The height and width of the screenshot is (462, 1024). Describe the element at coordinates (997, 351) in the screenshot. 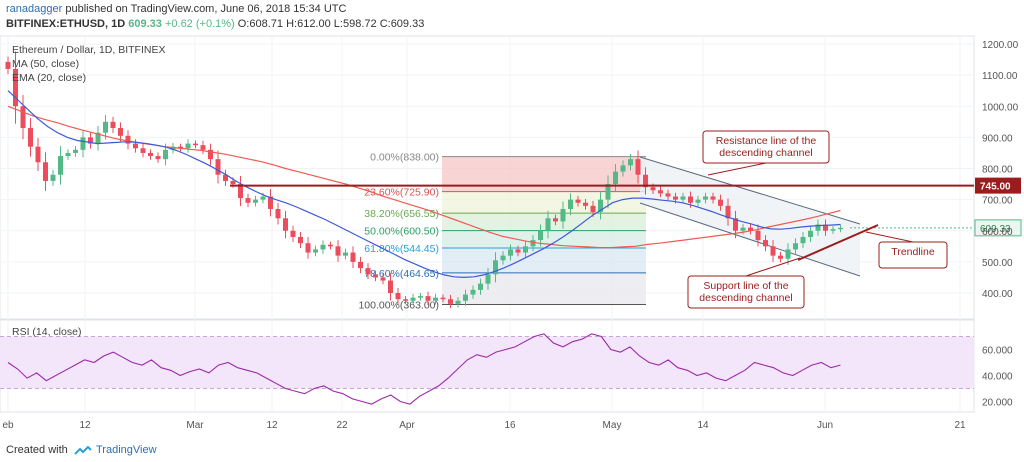

I see `rsi-tick: 60.000` at that location.